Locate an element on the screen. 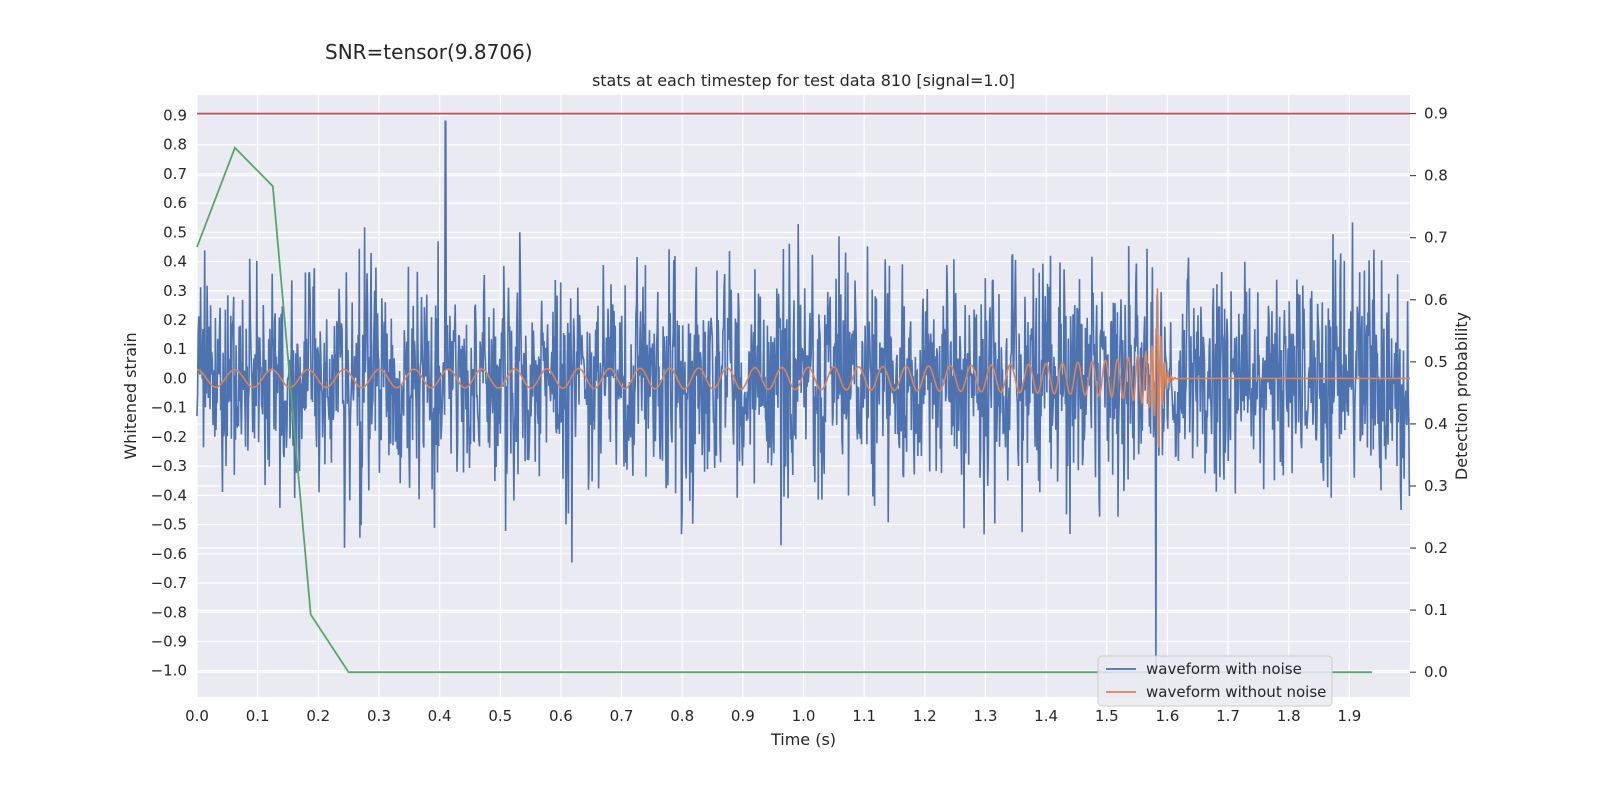 The width and height of the screenshot is (1600, 800). x-tick-label: 0.8 is located at coordinates (682, 716).